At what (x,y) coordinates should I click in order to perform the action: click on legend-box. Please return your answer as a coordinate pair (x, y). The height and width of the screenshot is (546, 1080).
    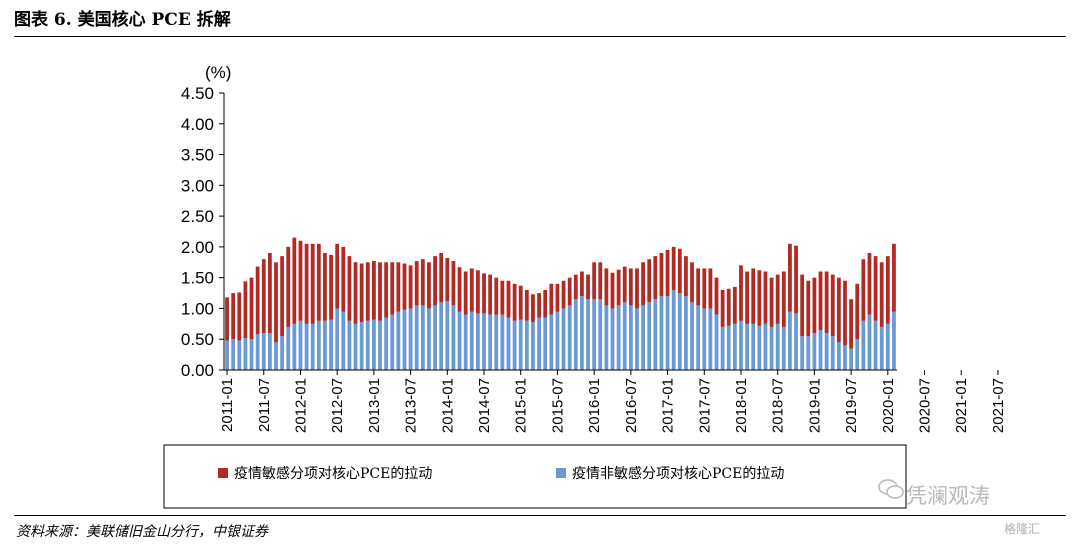
    Looking at the image, I should click on (535, 476).